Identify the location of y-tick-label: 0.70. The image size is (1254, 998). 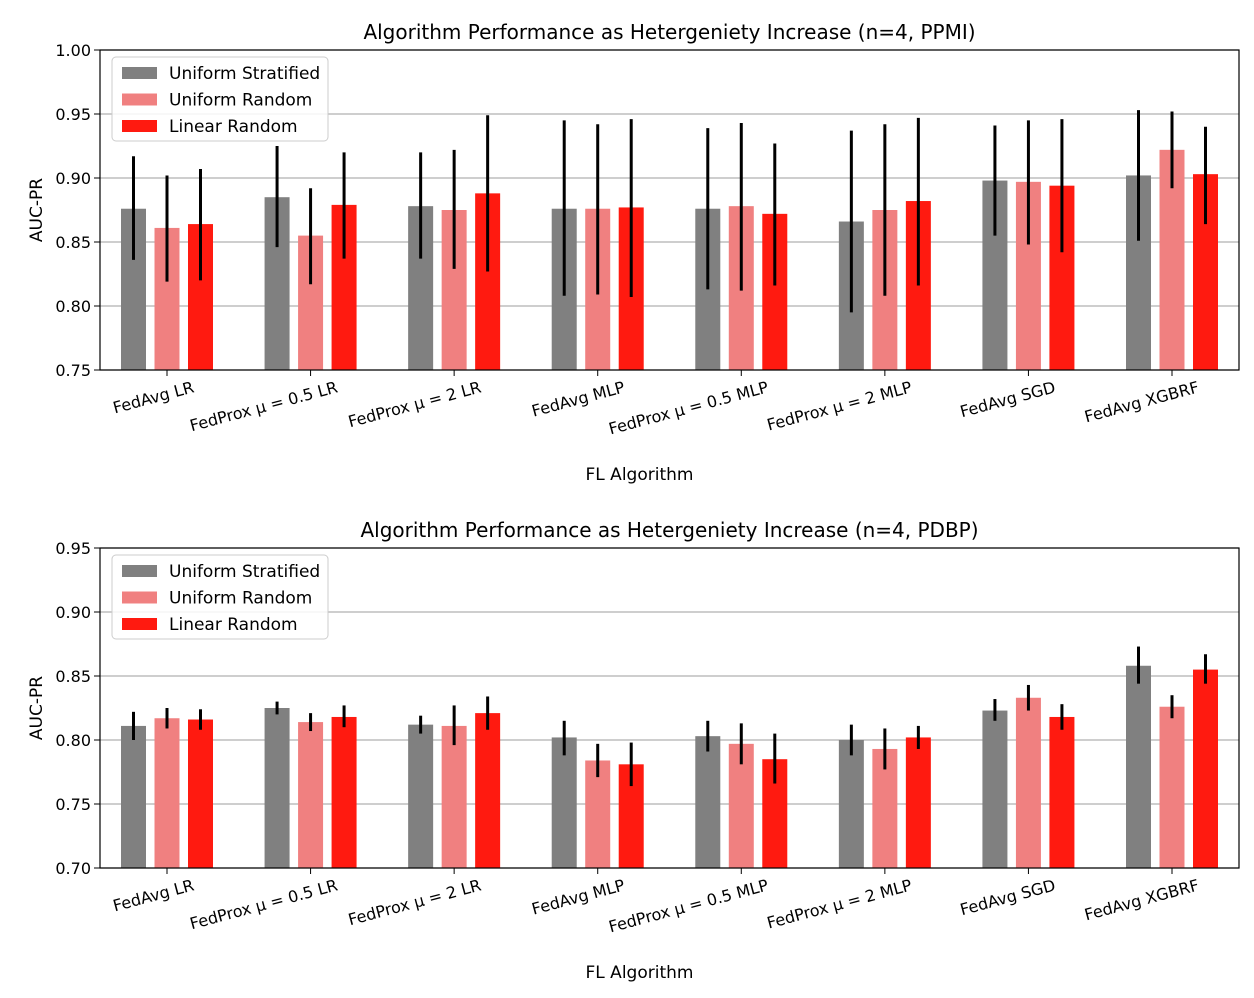
(73, 868).